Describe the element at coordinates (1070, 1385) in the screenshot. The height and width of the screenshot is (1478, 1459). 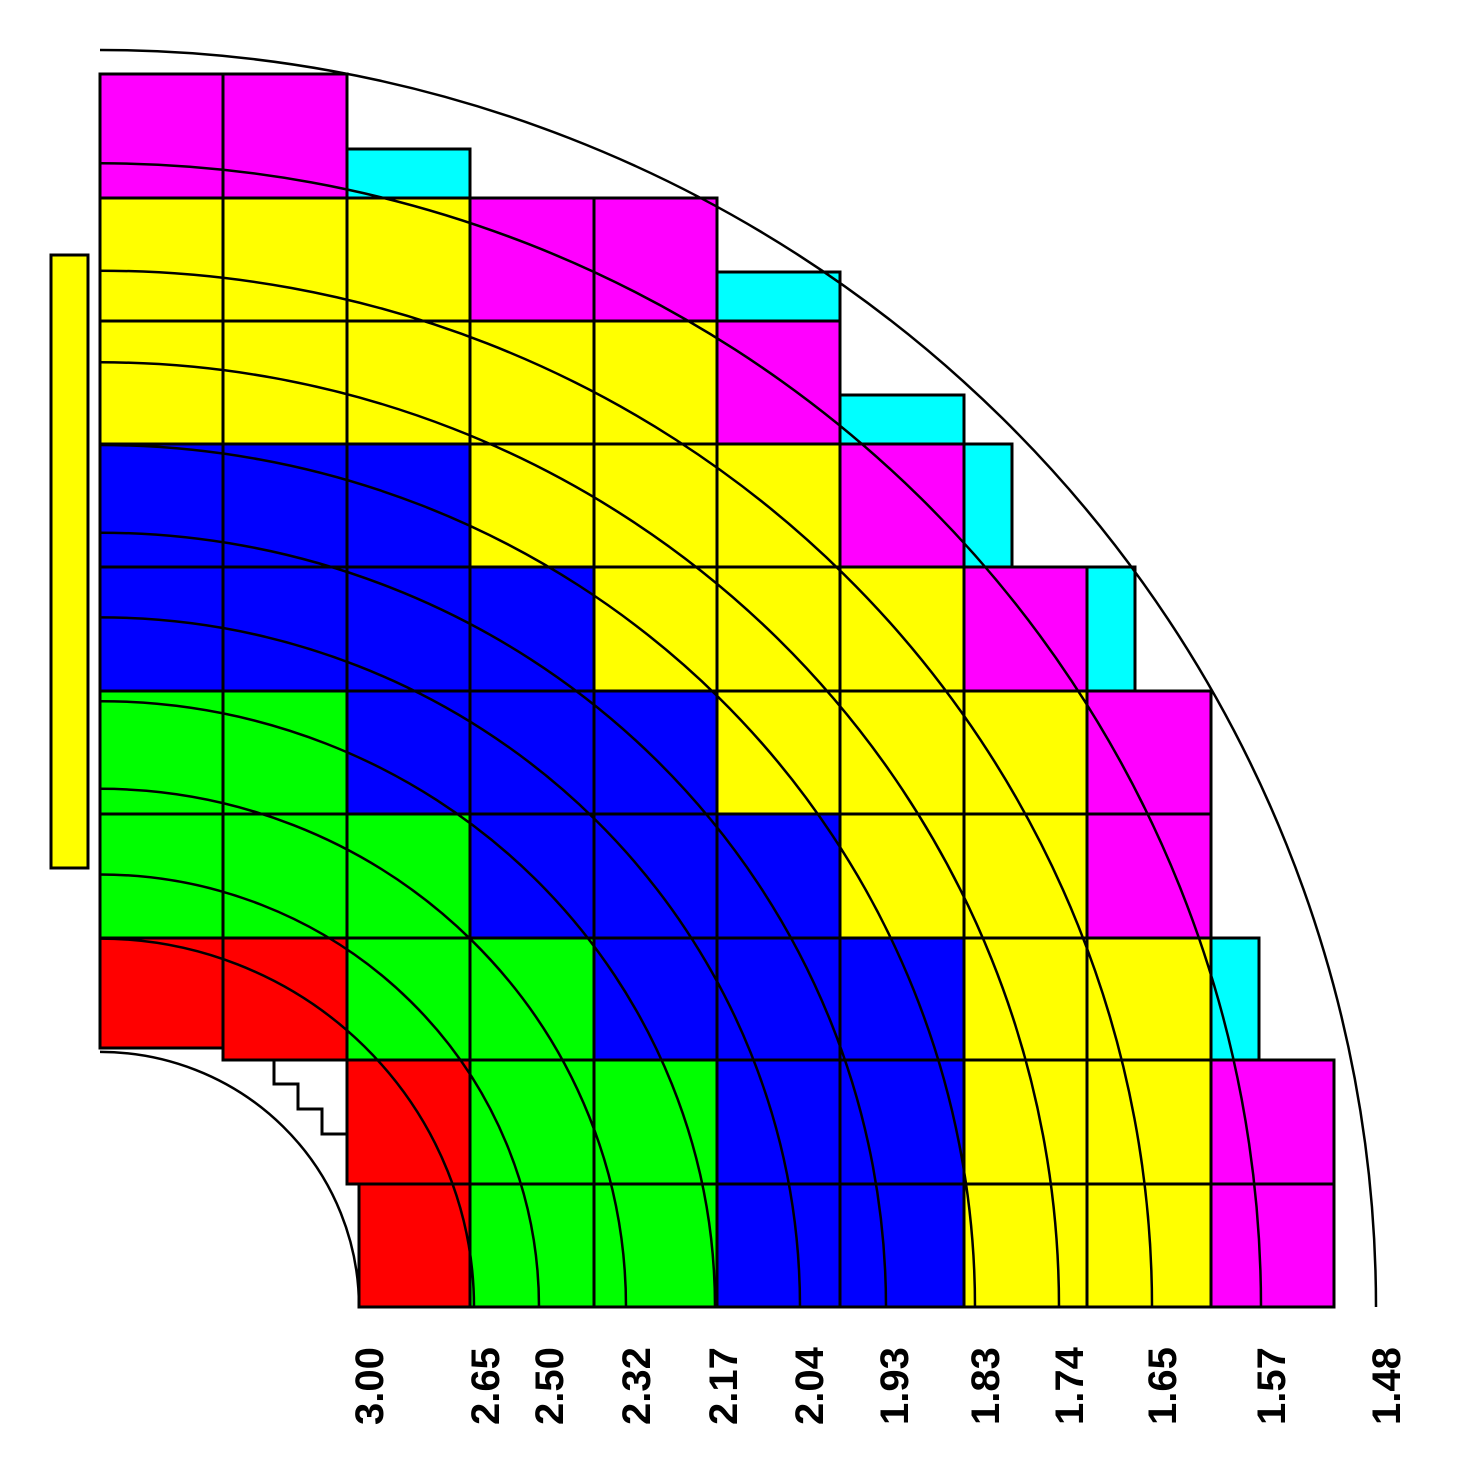
I see `eta-label: 1.74` at that location.